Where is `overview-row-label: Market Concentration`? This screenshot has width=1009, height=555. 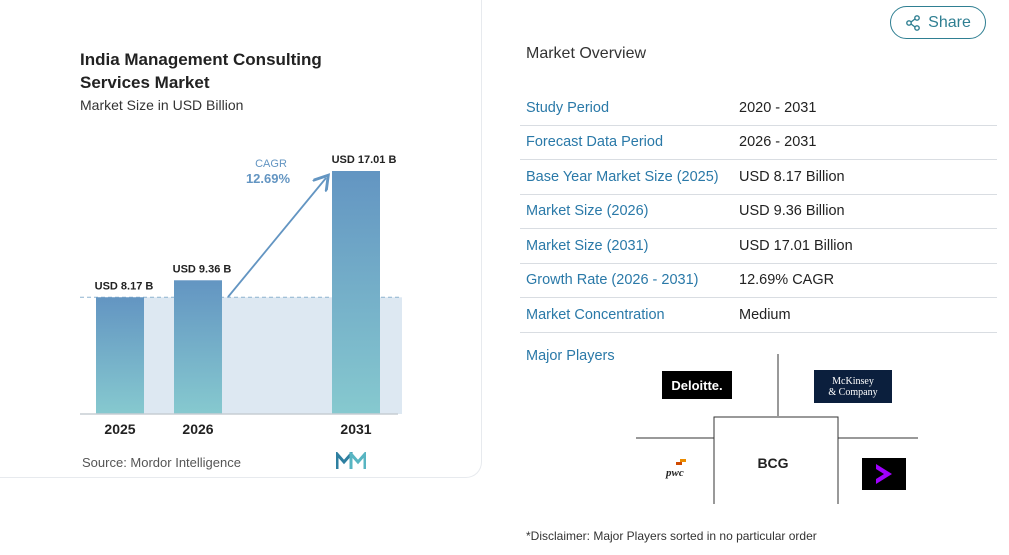 overview-row-label: Market Concentration is located at coordinates (595, 314).